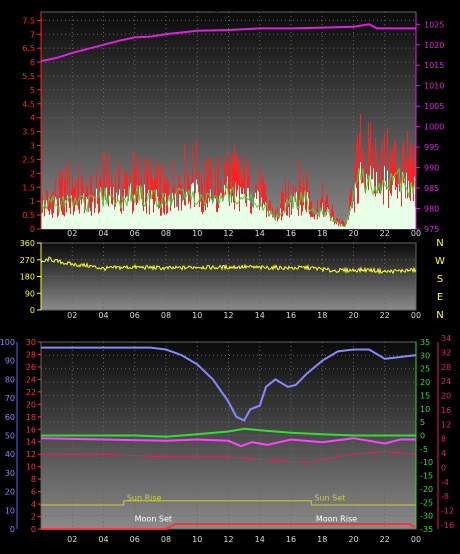 The width and height of the screenshot is (460, 554). What do you see at coordinates (31, 354) in the screenshot?
I see `rain-tick-label: 28` at bounding box center [31, 354].